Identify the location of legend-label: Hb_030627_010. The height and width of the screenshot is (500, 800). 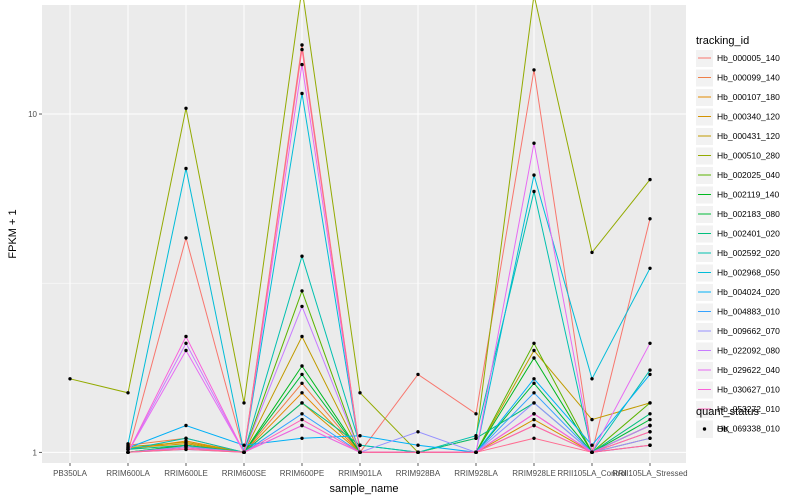
(748, 390).